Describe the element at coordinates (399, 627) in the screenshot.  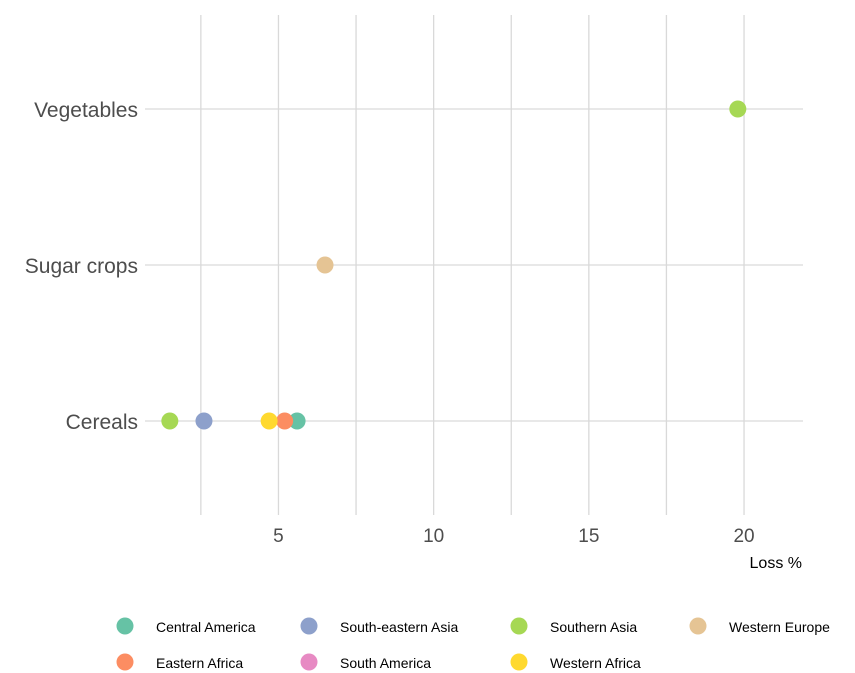
I see `legend-label: South-eastern Asia` at that location.